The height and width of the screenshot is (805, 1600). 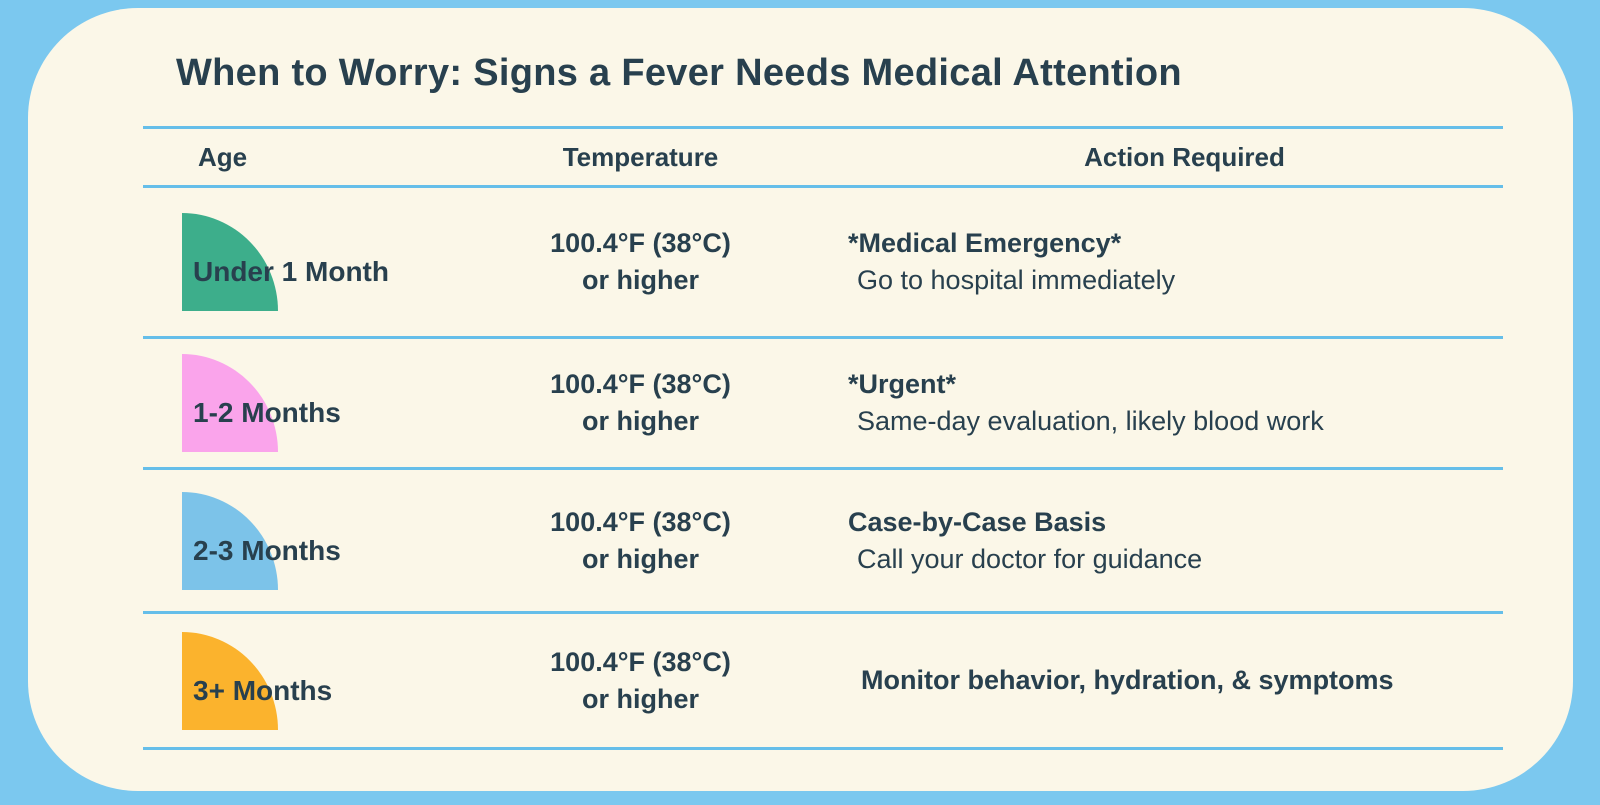 What do you see at coordinates (977, 521) in the screenshot?
I see `action-headline: Case-by-Case Basis` at bounding box center [977, 521].